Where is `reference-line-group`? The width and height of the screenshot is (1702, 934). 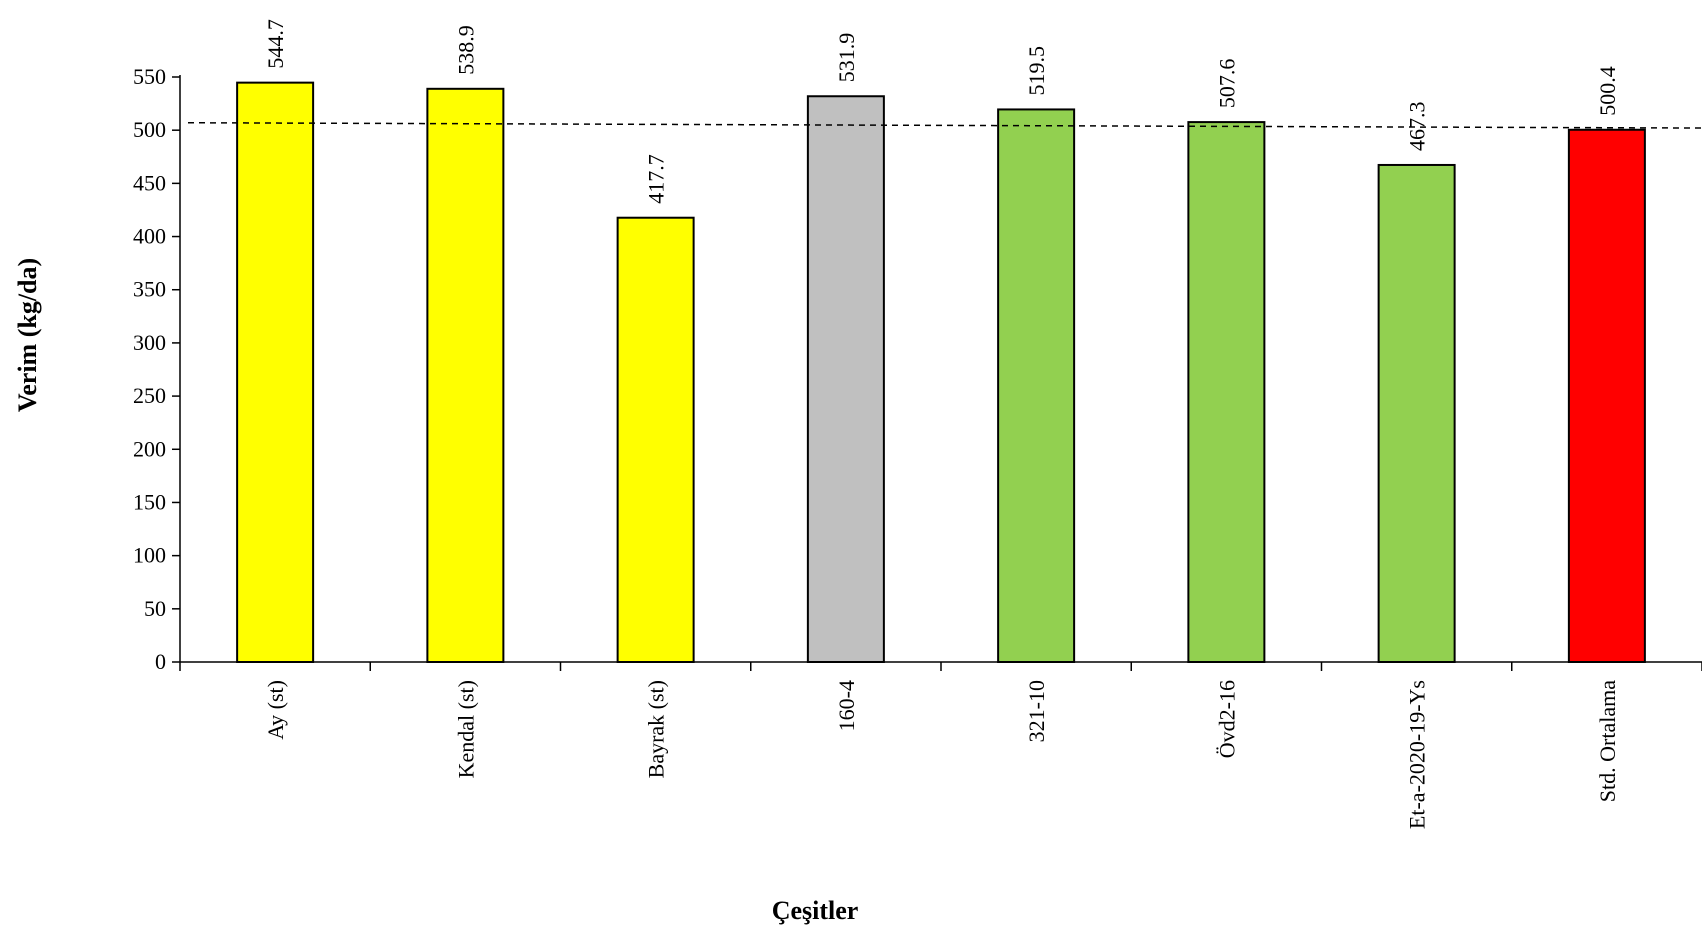
reference-line-group is located at coordinates (944, 125).